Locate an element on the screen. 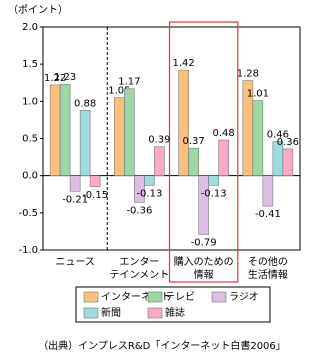 The image size is (325, 363). value-label: -0.41 is located at coordinates (268, 214).